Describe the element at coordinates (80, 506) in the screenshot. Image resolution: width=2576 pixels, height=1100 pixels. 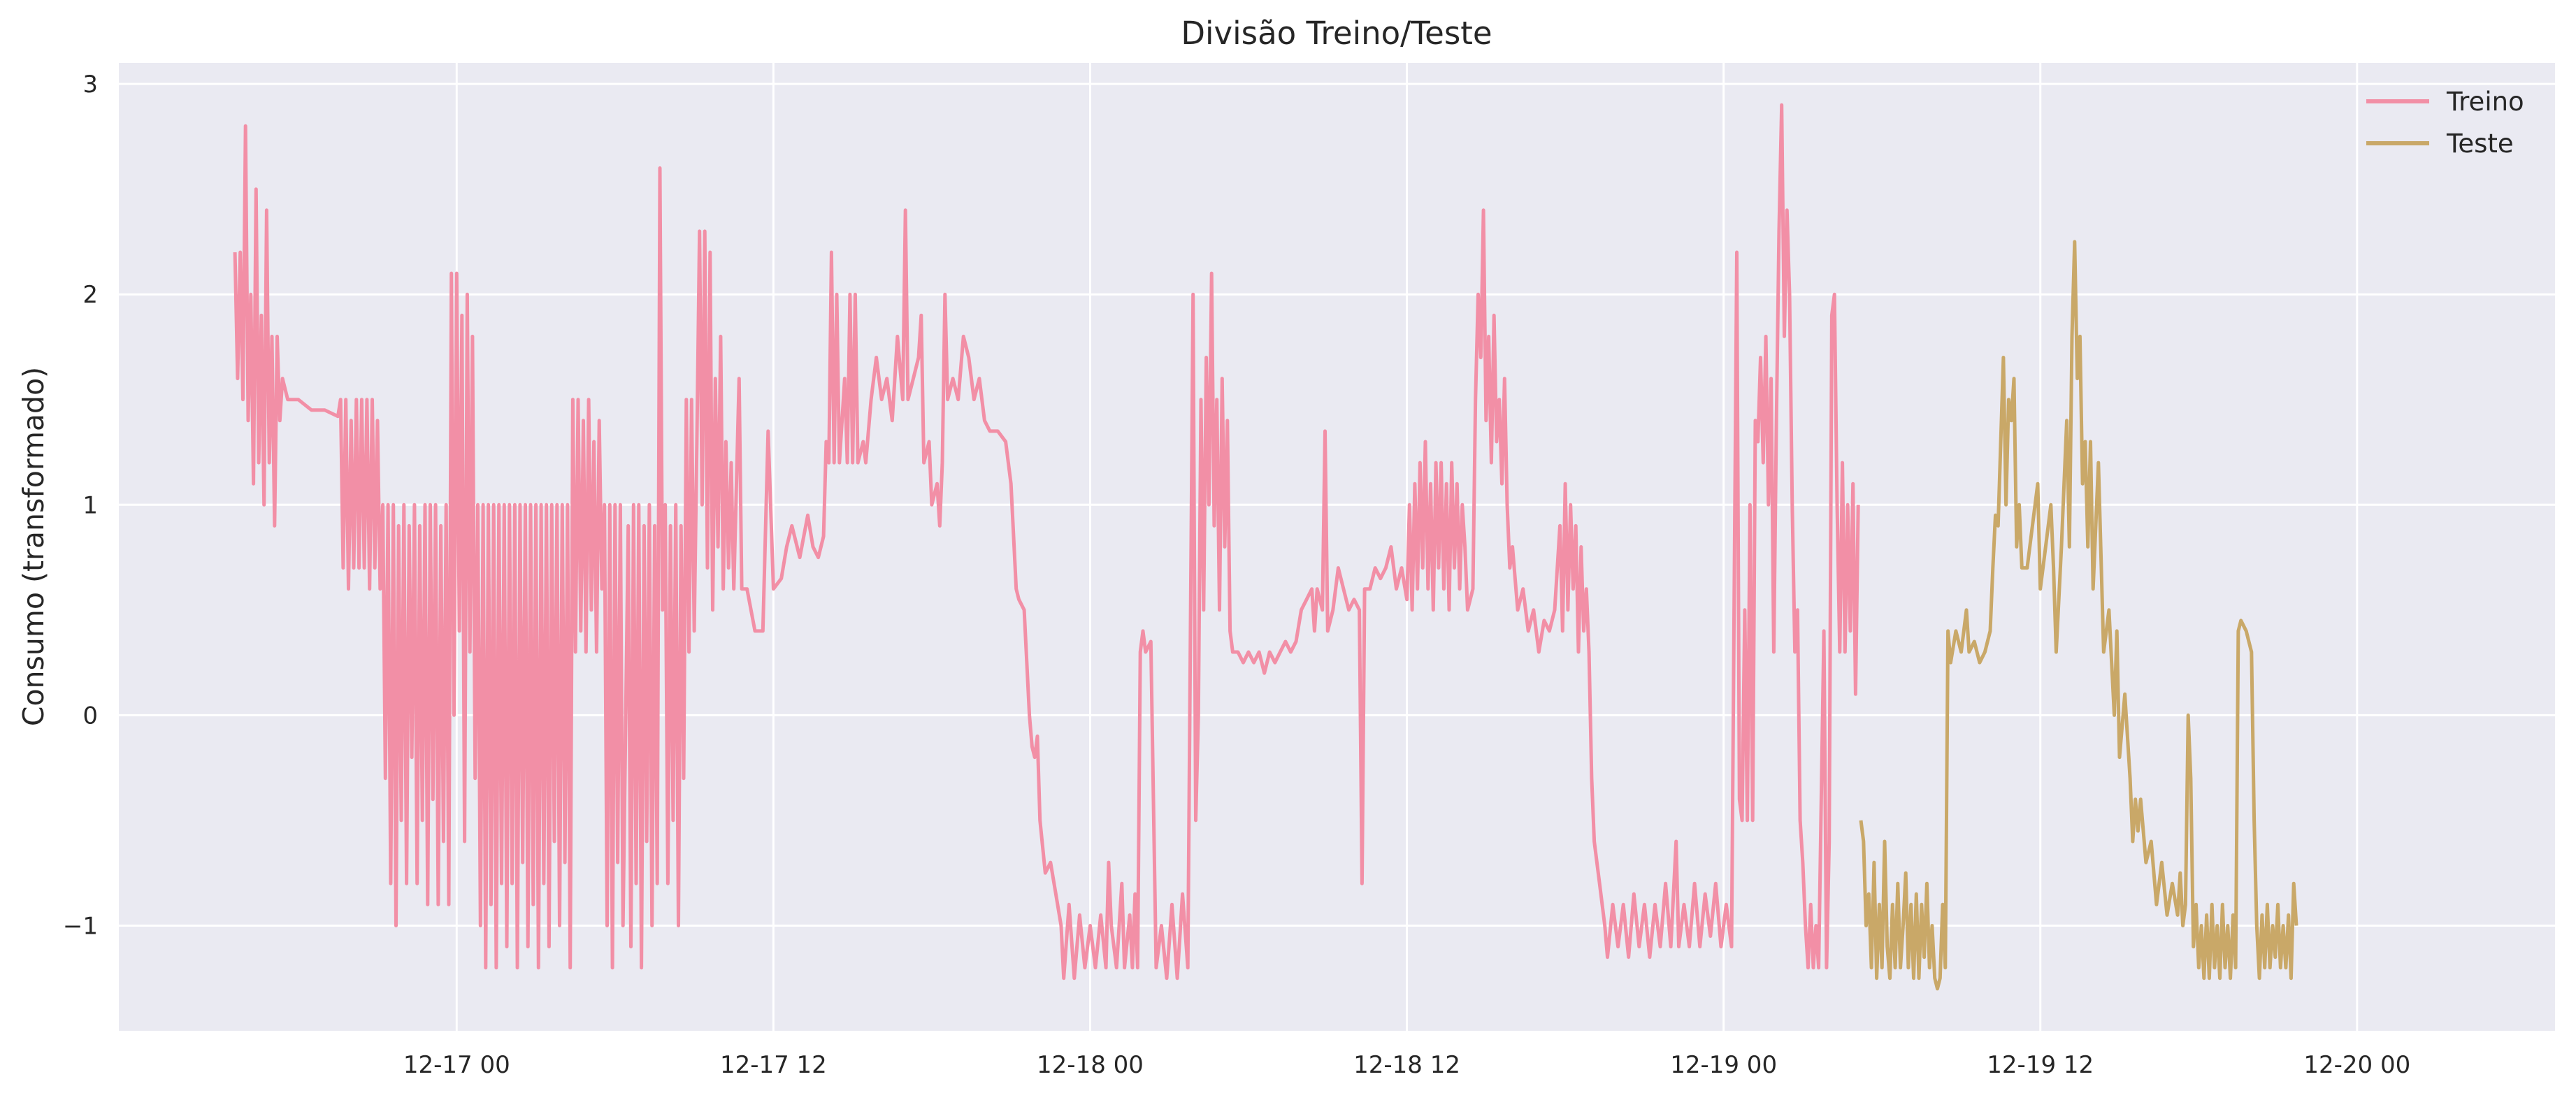
I see `y-tick-labels: −1 0 1 2 3` at that location.